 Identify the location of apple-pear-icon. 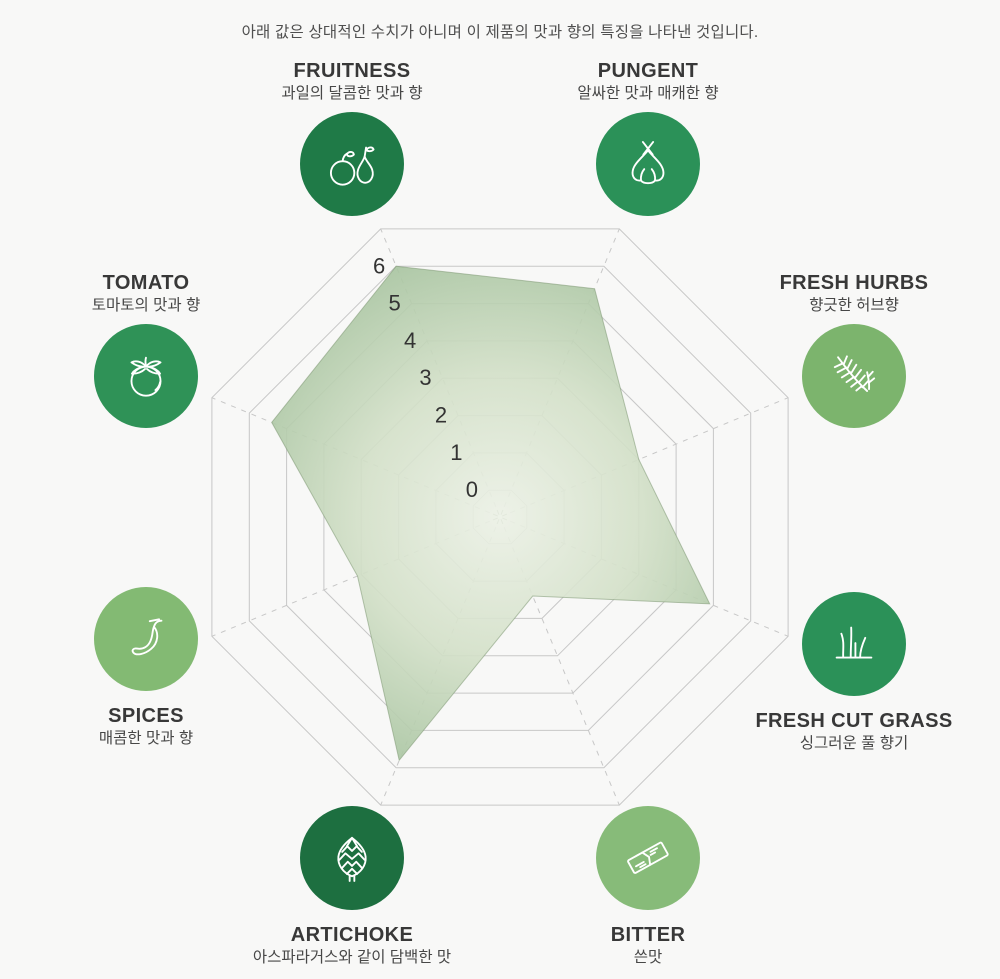
(352, 166).